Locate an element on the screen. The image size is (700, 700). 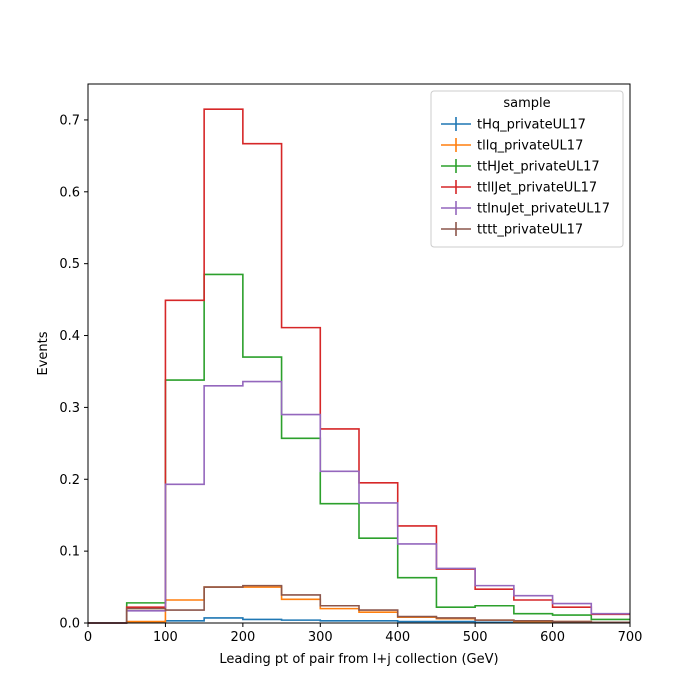
y-tick-label: 0.2 is located at coordinates (69, 480).